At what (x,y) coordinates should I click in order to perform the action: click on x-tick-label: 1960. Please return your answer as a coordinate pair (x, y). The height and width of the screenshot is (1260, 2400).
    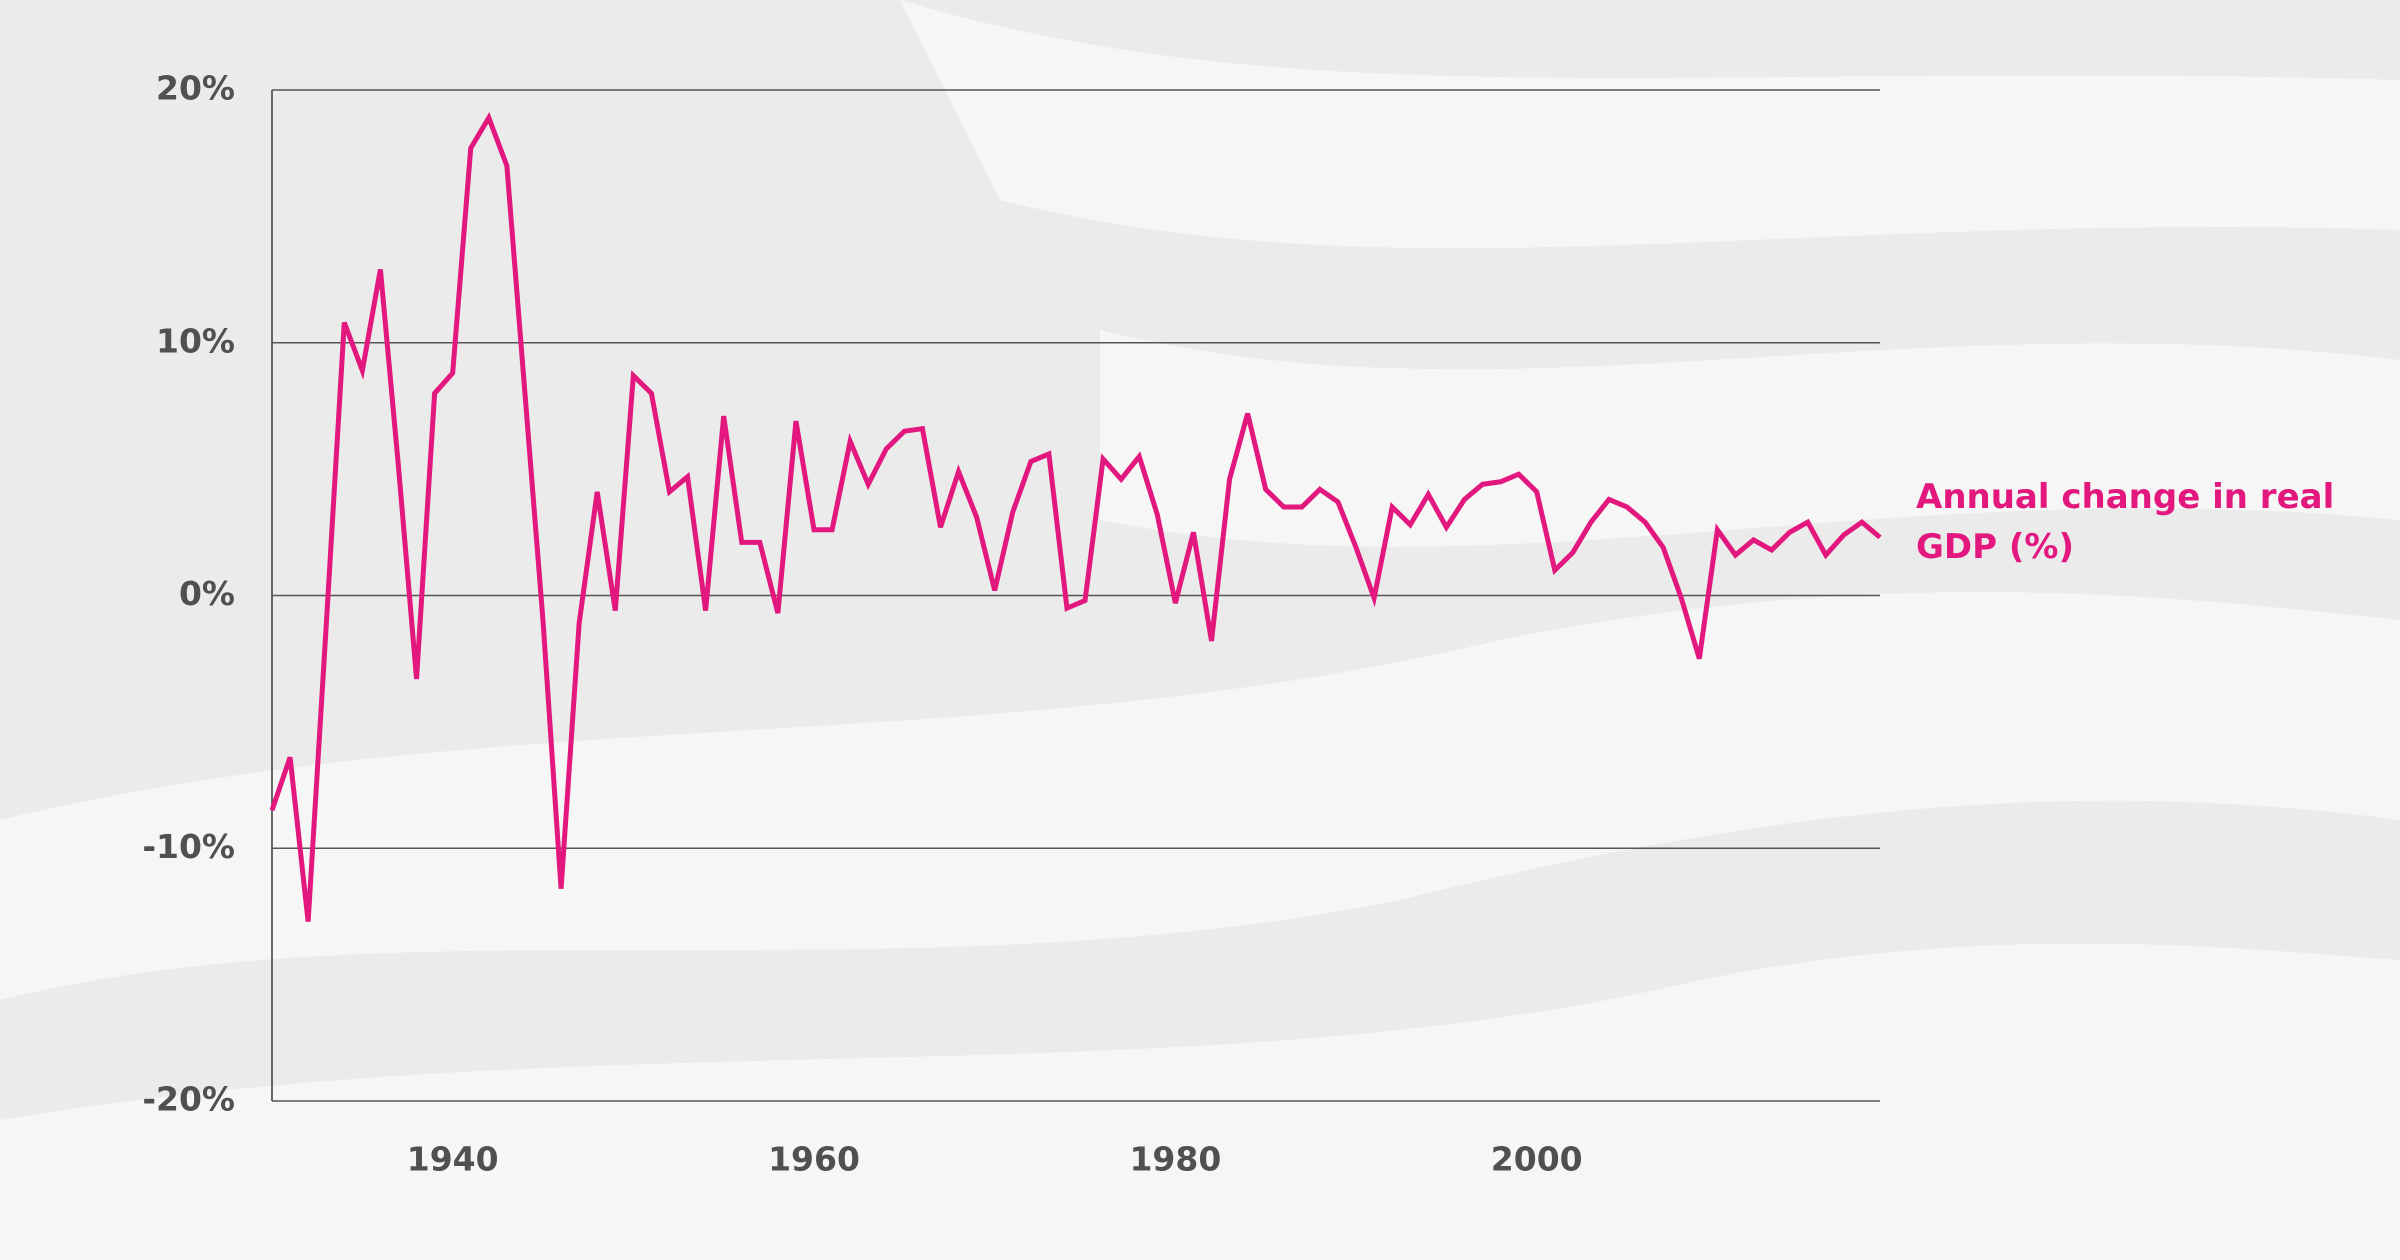
    Looking at the image, I should click on (814, 1159).